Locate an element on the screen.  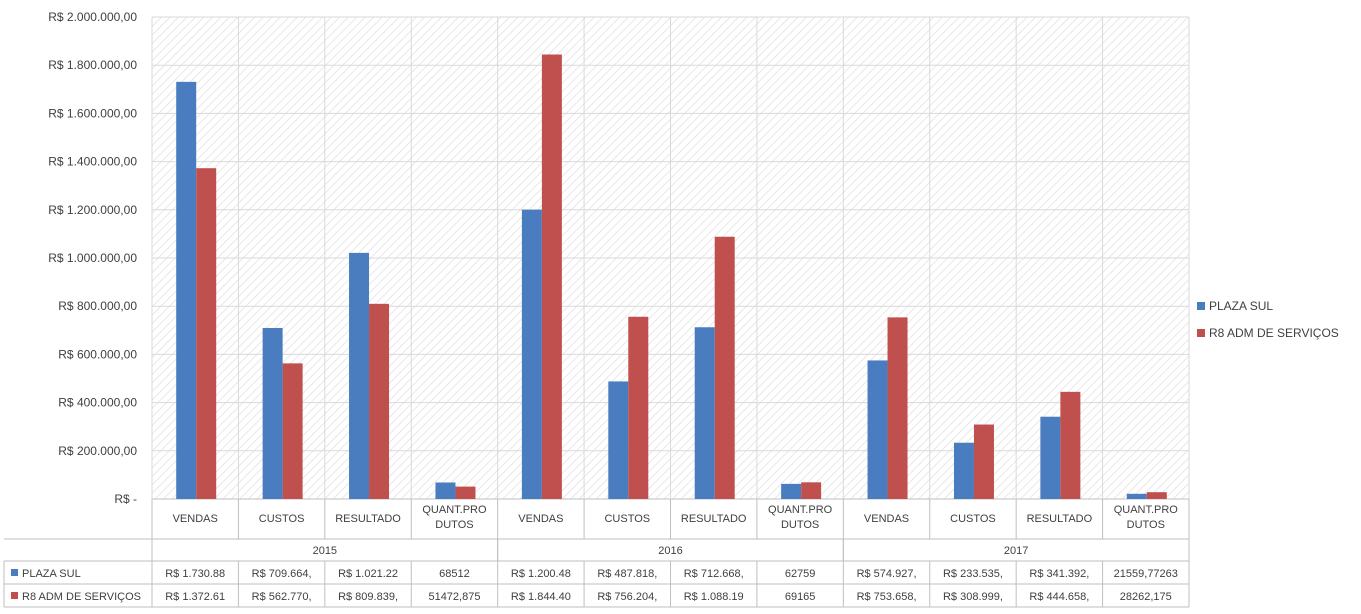
year-label: 2015 is located at coordinates (325, 551).